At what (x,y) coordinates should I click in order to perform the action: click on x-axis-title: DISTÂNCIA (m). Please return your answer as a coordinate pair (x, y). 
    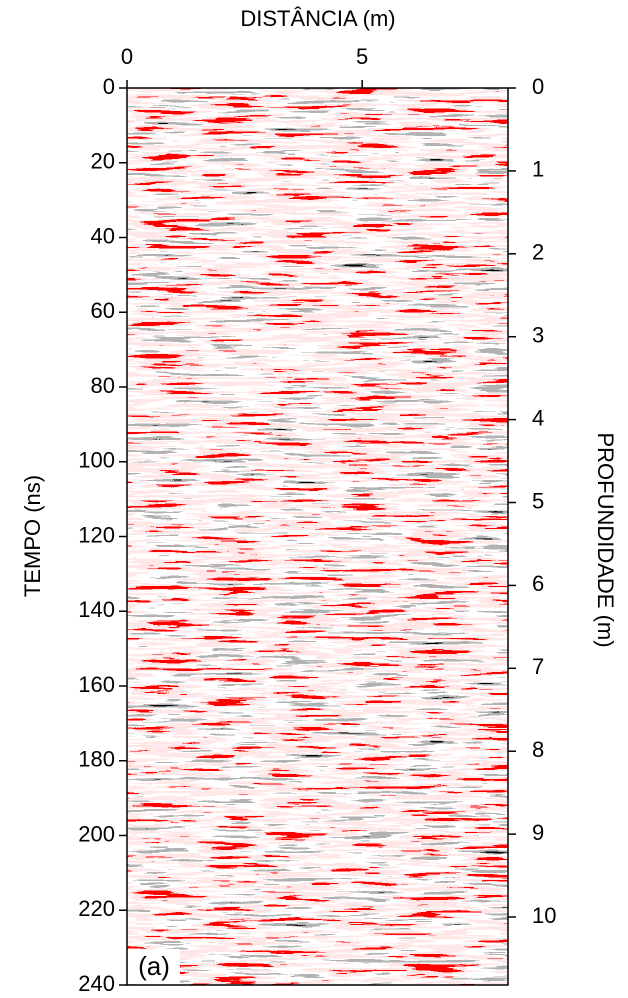
    Looking at the image, I should click on (317, 18).